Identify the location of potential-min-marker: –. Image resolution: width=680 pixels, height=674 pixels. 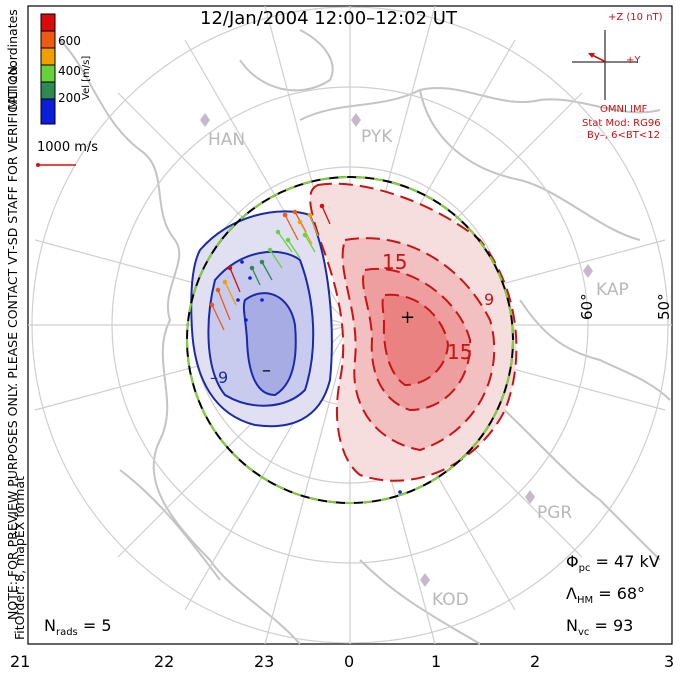
(266, 370).